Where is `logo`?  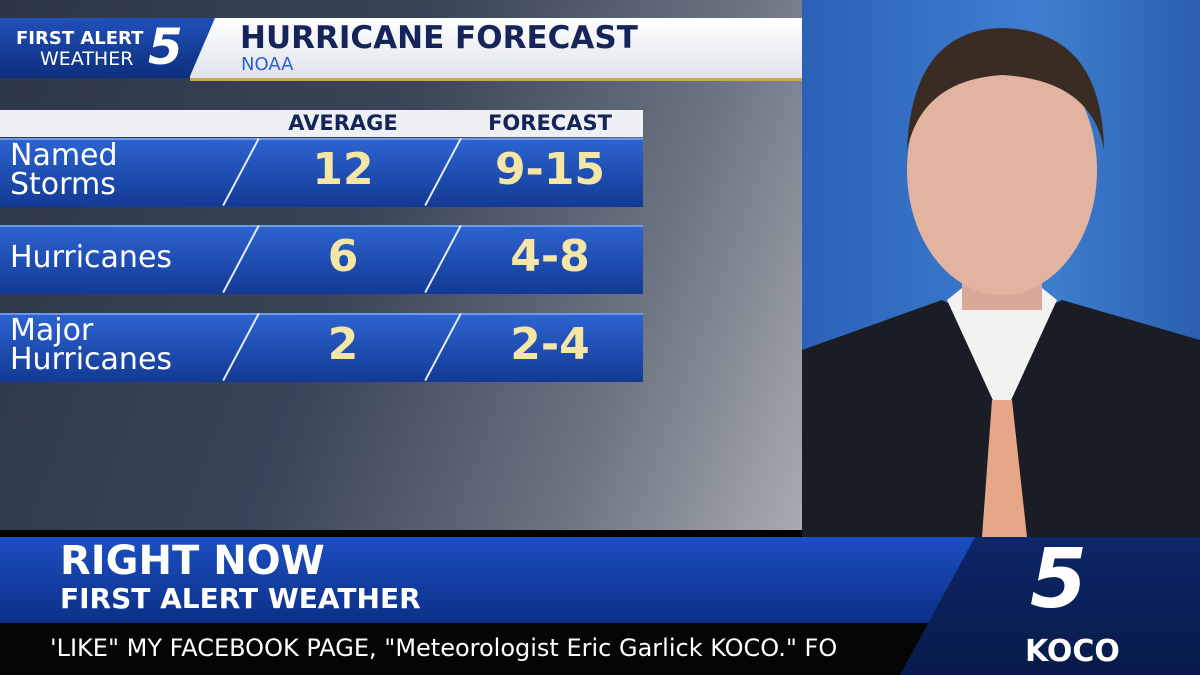
logo is located at coordinates (107, 48).